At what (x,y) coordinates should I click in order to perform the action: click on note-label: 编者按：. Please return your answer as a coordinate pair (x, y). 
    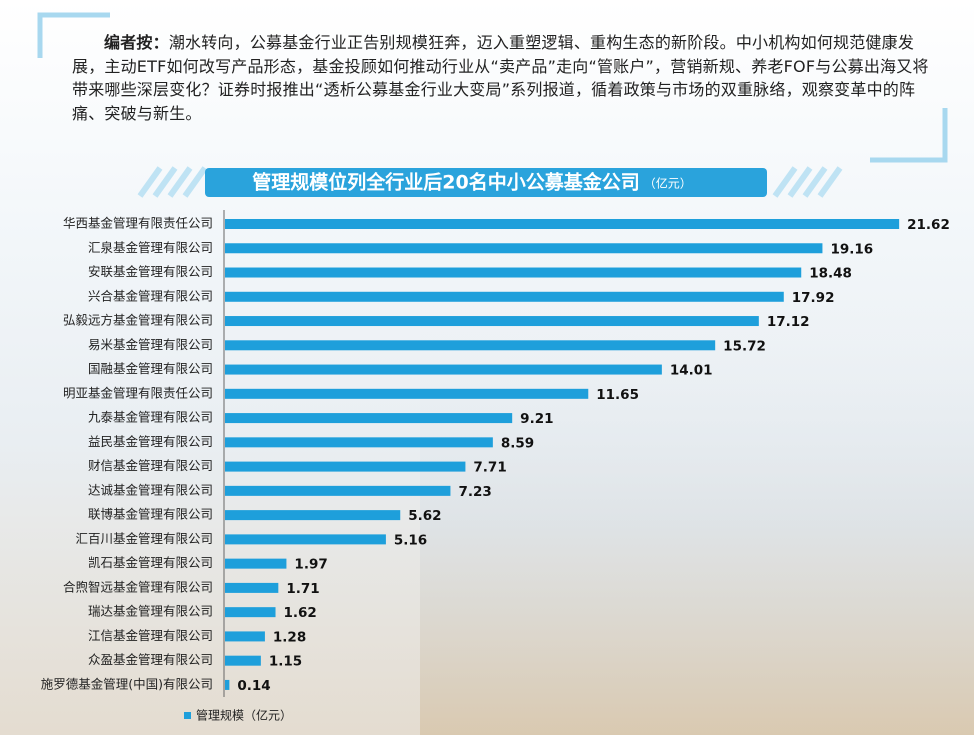
    Looking at the image, I should click on (136, 42).